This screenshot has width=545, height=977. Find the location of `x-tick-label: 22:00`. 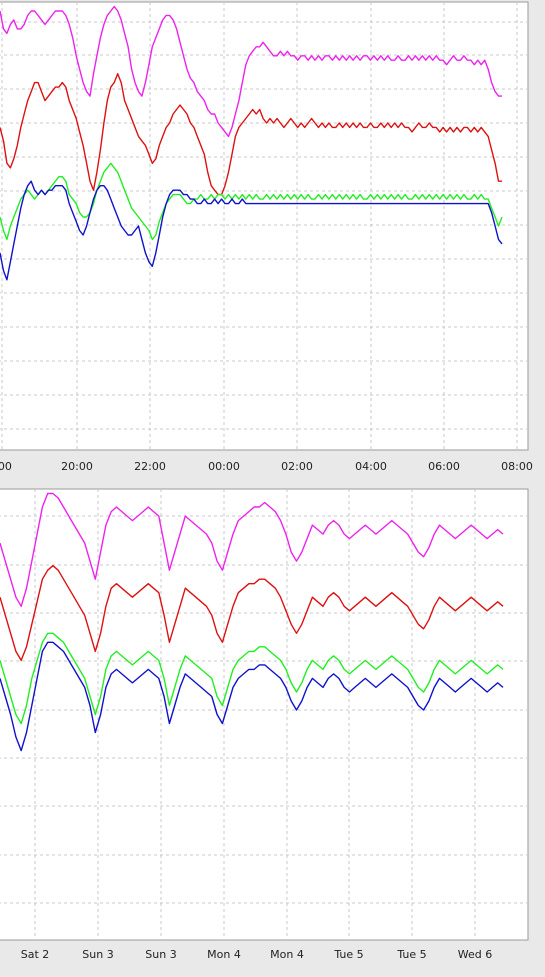

x-tick-label: 22:00 is located at coordinates (150, 466).